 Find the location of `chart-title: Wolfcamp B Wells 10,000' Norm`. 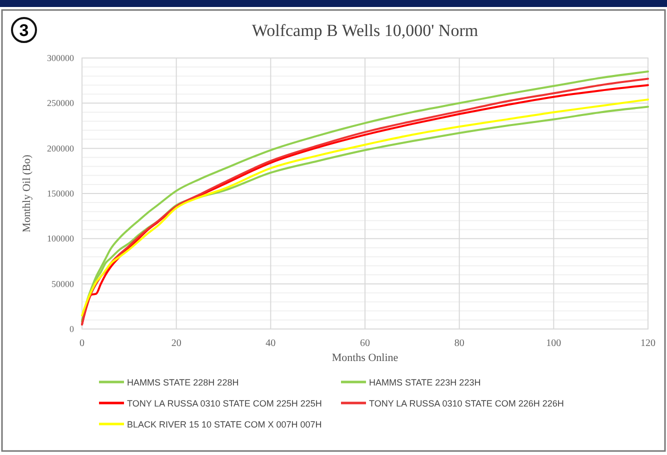

chart-title: Wolfcamp B Wells 10,000' Norm is located at coordinates (365, 30).